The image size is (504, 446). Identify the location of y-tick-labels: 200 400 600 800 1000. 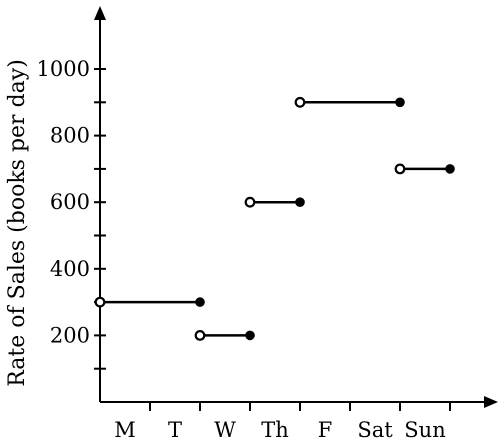
(63, 202).